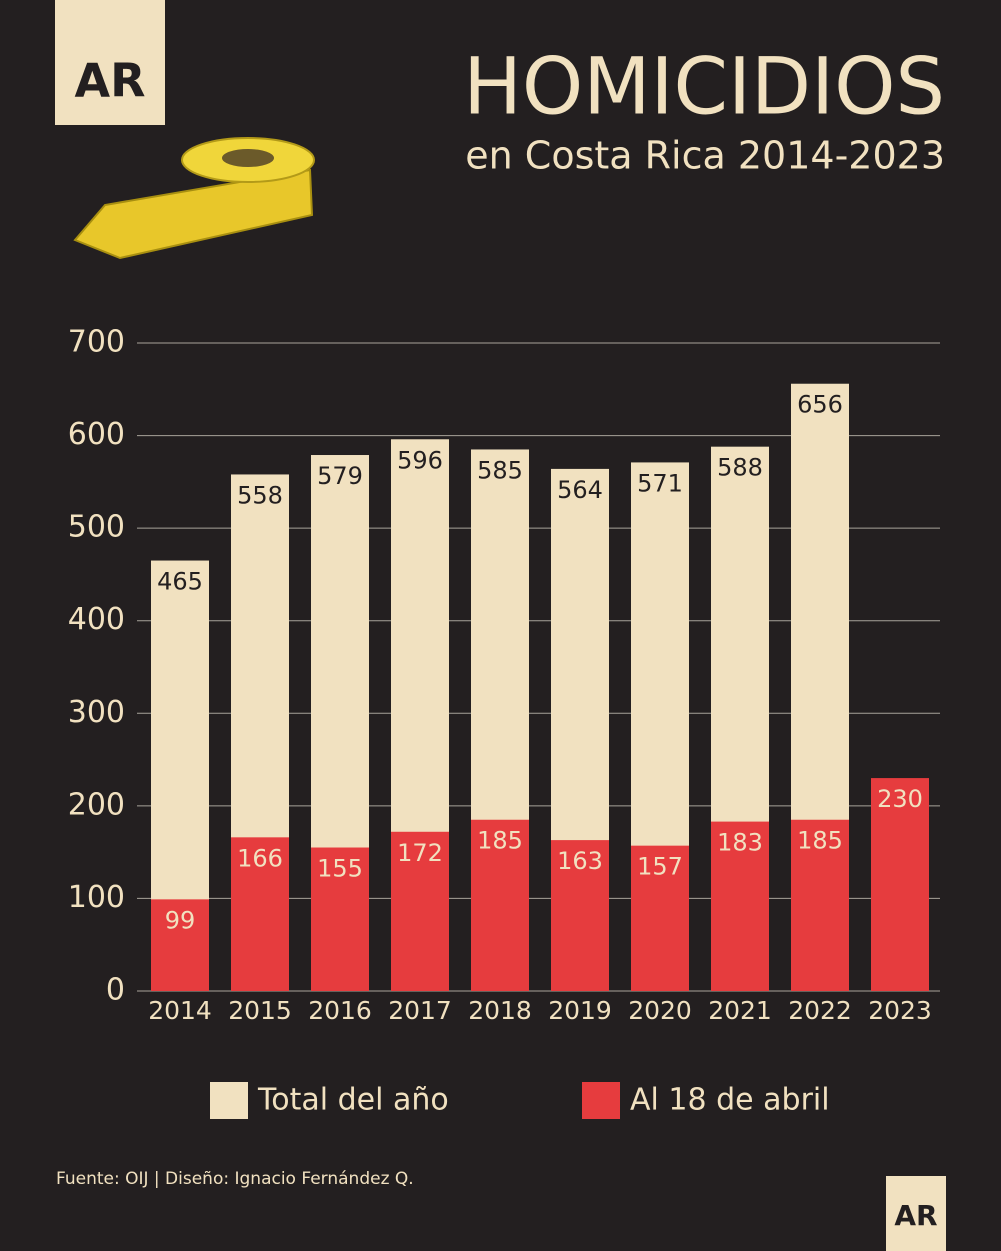 Image resolution: width=1001 pixels, height=1251 pixels. Describe the element at coordinates (340, 1010) in the screenshot. I see `x-tick-label: 2016` at that location.